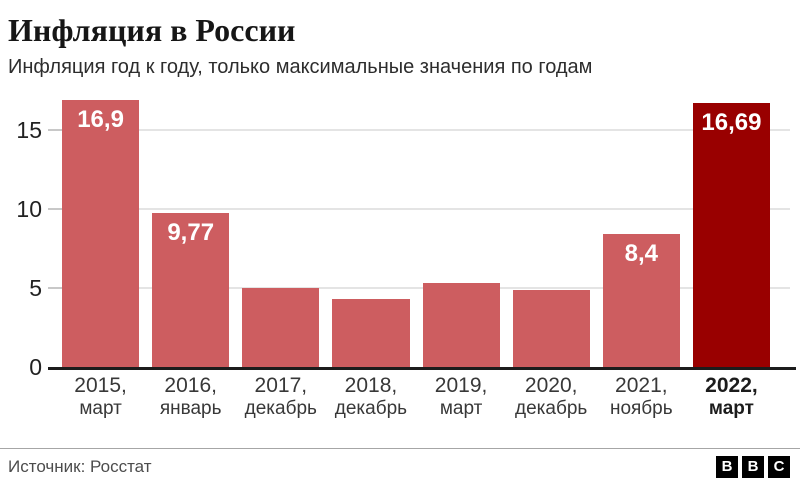  What do you see at coordinates (100, 385) in the screenshot?
I see `x-label-year: 2015,` at bounding box center [100, 385].